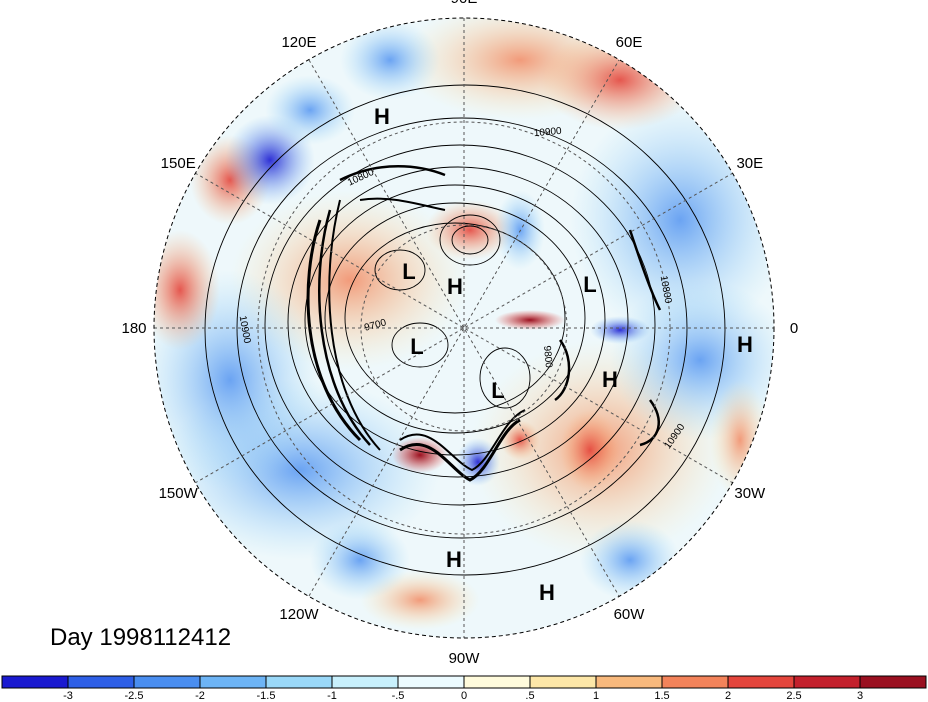 This screenshot has height=702, width=928. I want to click on colorbar-tick-label: .5, so click(529, 696).